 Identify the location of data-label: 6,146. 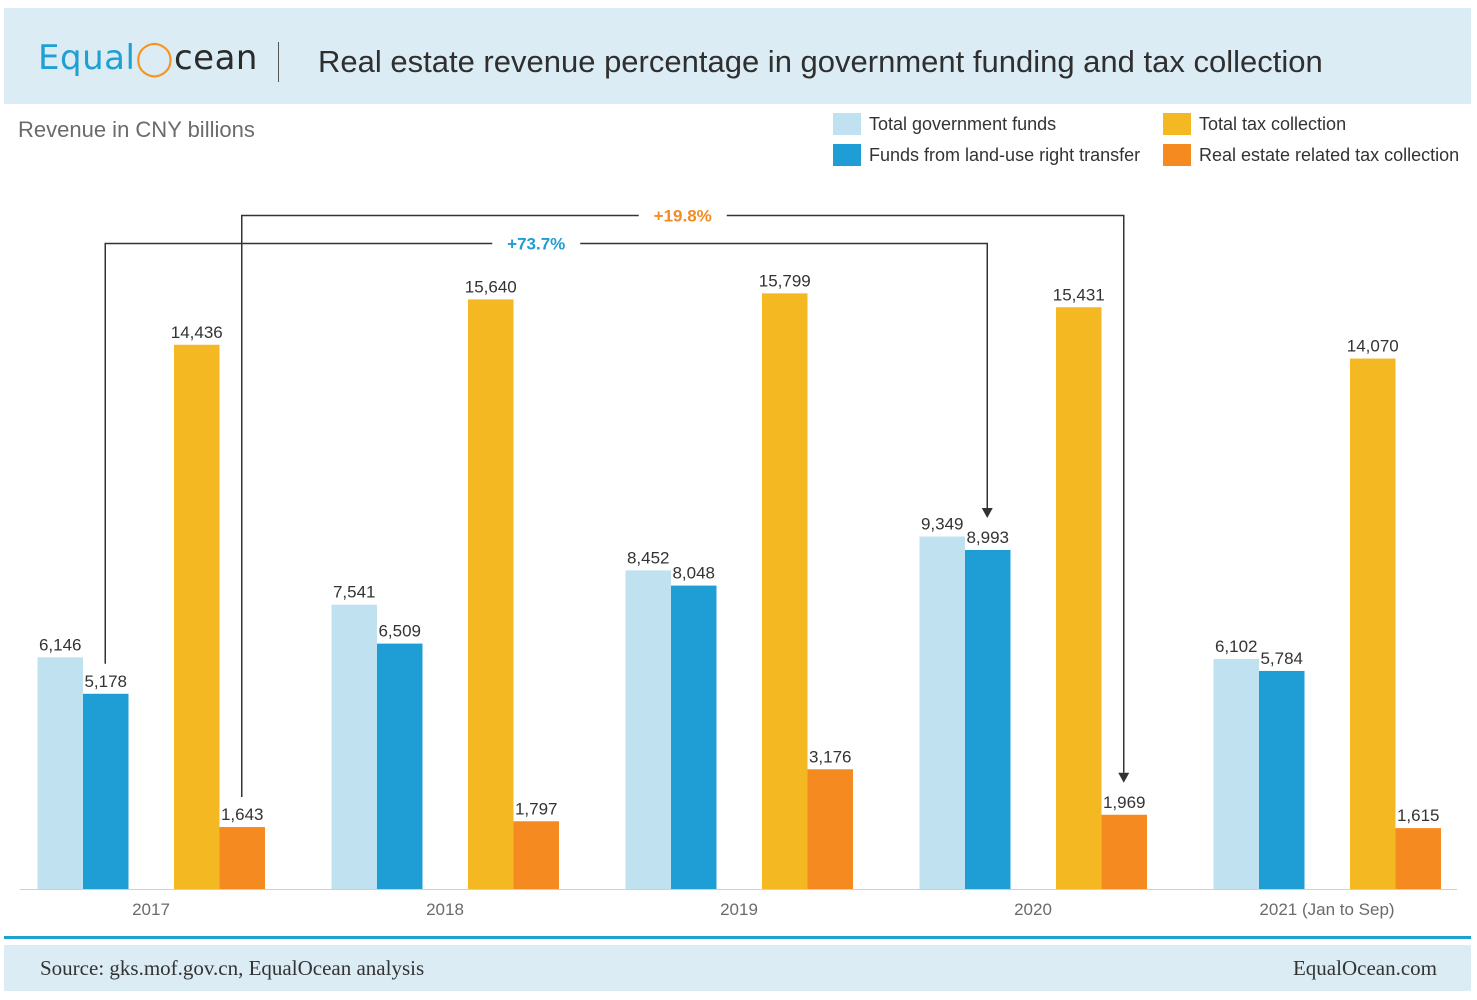
(60, 644).